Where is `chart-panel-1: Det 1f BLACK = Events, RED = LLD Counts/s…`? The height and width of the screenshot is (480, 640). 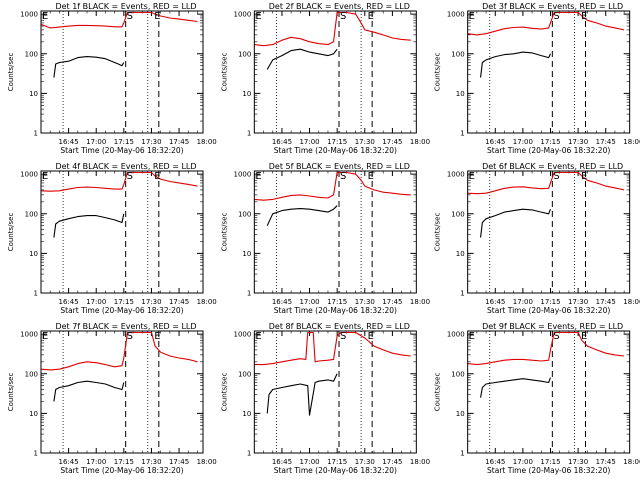
chart-panel-1: Det 1f BLACK = Events, RED = LLD Counts/s… is located at coordinates (112, 78).